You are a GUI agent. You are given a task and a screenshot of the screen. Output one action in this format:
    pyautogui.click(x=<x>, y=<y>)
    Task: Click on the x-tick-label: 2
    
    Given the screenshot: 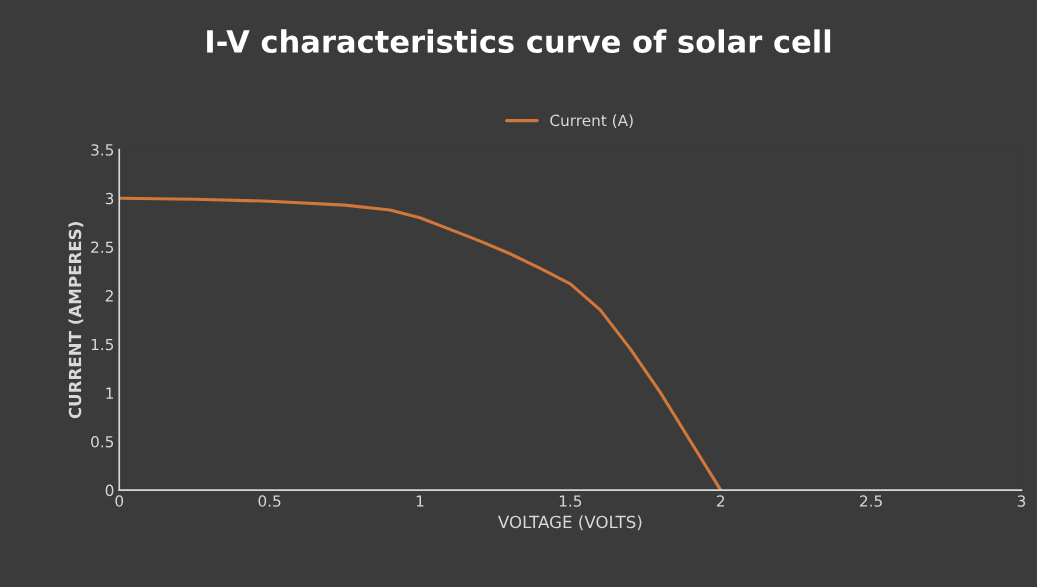 What is the action you would take?
    pyautogui.click(x=720, y=501)
    